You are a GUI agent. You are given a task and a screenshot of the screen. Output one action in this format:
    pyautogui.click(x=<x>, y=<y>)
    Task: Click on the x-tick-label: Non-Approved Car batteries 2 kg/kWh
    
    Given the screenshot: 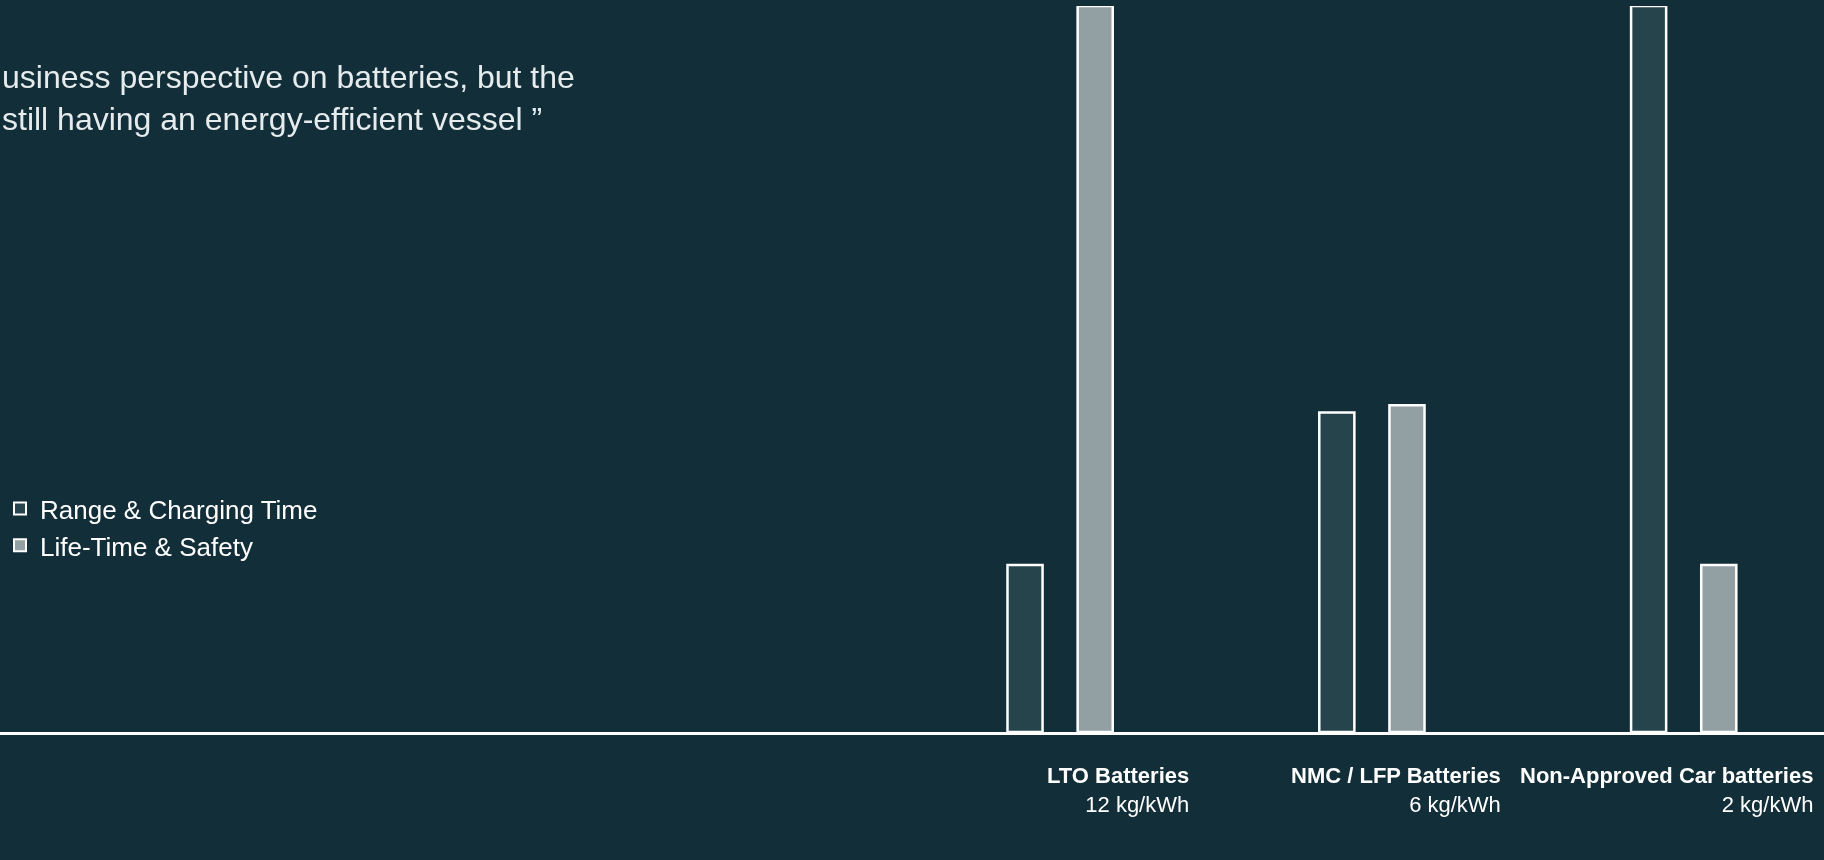 What is the action you would take?
    pyautogui.click(x=1667, y=790)
    